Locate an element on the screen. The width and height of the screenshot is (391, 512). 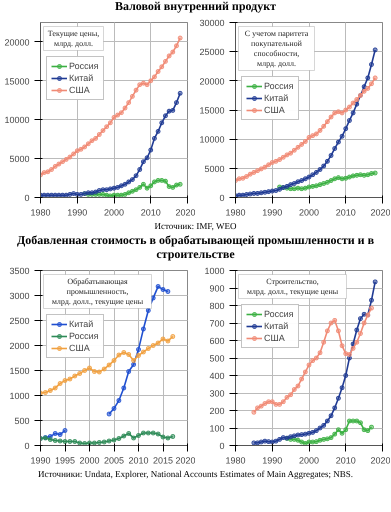
y-tick-label: 1000 is located at coordinates (19, 396).